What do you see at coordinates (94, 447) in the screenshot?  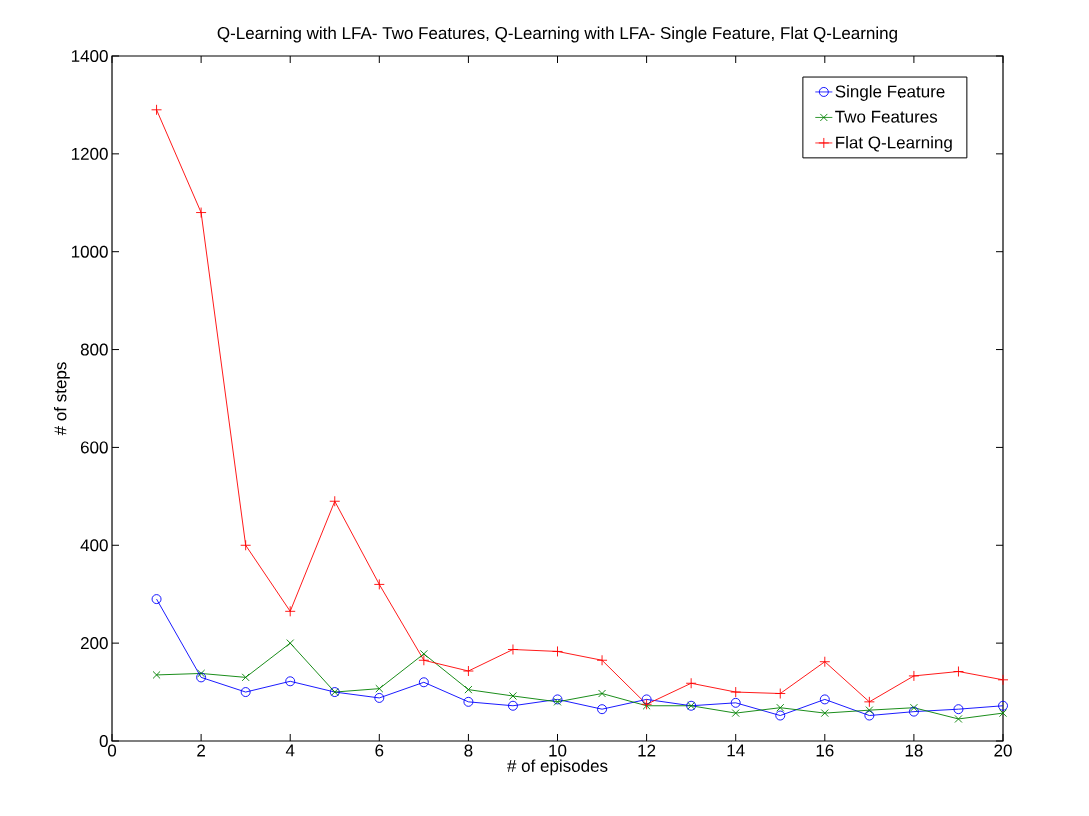 I see `y-tick-label: 600` at bounding box center [94, 447].